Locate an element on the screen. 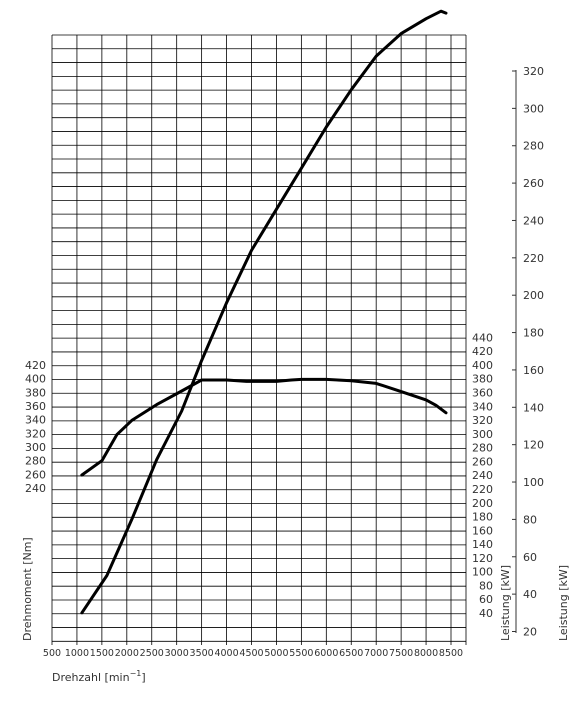  y-kw-tick-label: 180 is located at coordinates (533, 333).